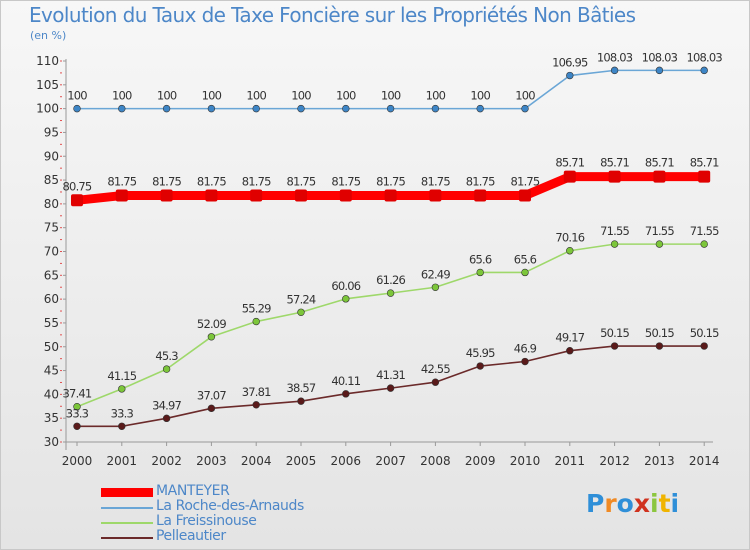 Image resolution: width=750 pixels, height=550 pixels. Describe the element at coordinates (51, 418) in the screenshot. I see `y-tick-label: 35` at that location.